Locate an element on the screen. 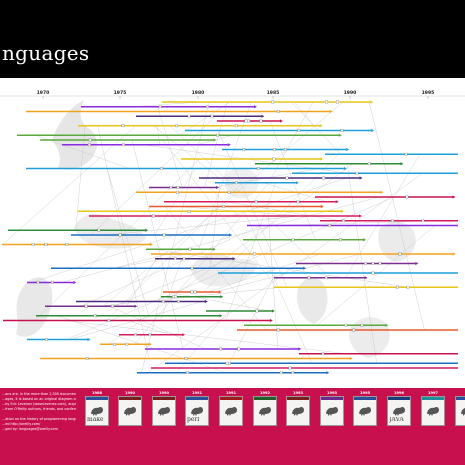  penguin-watermark-icon is located at coordinates (312, 300).